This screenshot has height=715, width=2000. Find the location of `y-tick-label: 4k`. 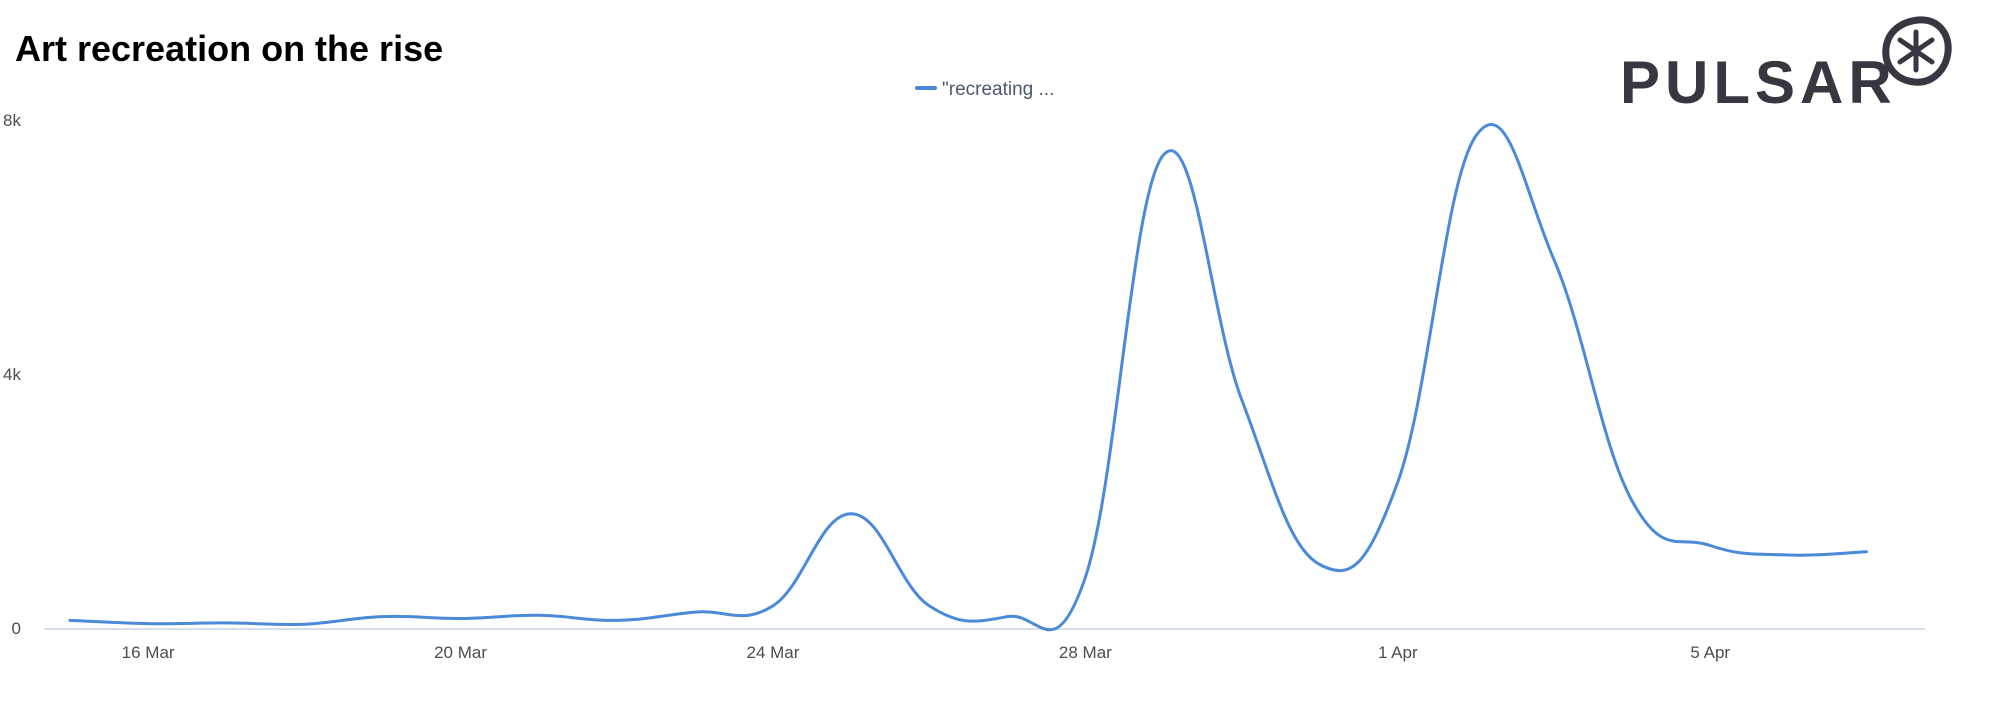

y-tick-label: 4k is located at coordinates (12, 374).